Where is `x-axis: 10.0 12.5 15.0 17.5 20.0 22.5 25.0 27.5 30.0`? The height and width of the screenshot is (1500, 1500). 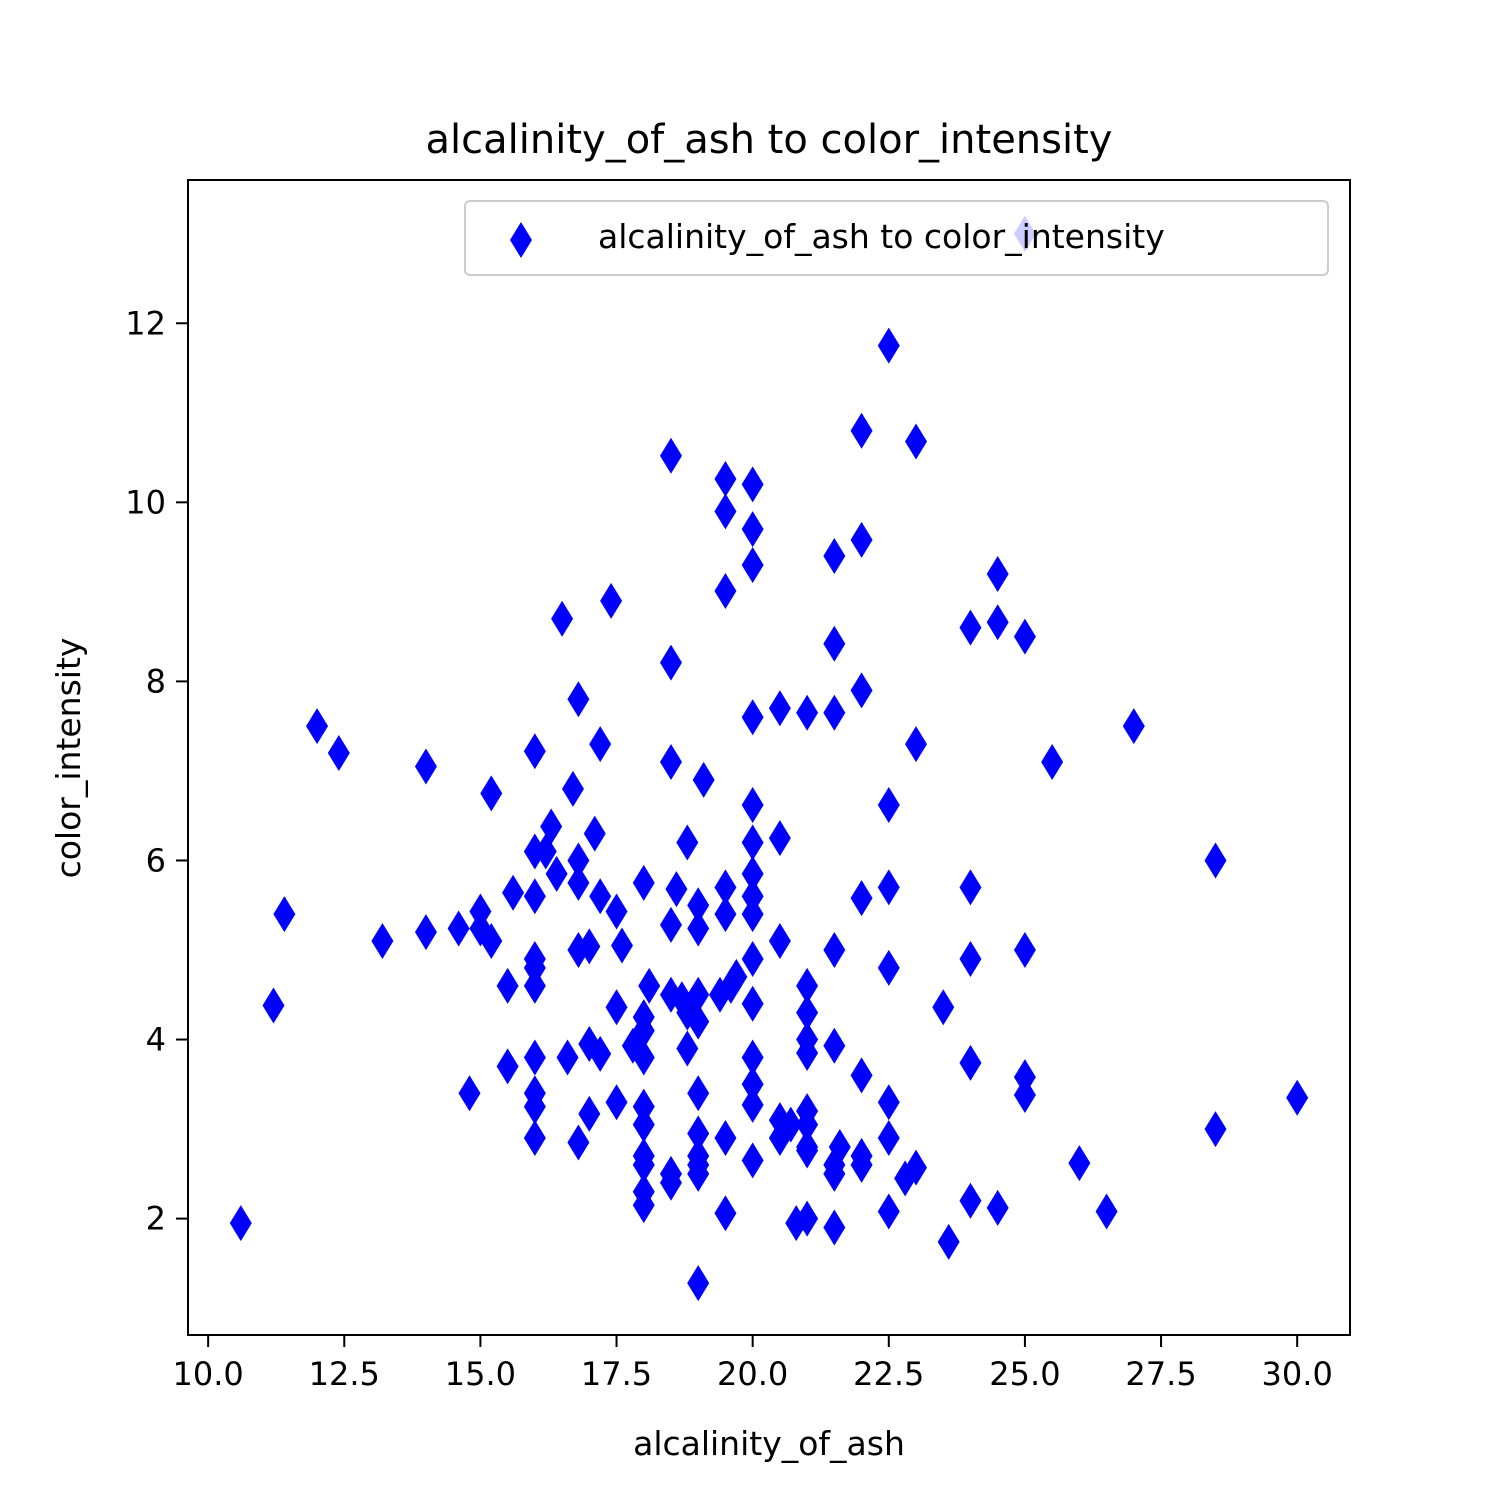
x-axis: 10.0 12.5 15.0 17.5 20.0 22.5 25.0 27.5 30.0 is located at coordinates (753, 1364).